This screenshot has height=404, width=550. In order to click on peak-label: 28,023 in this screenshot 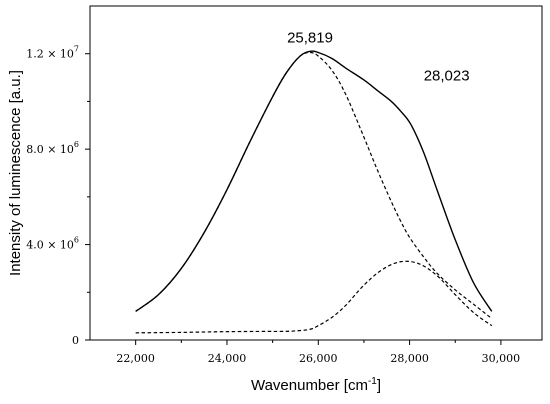, I will do `click(447, 75)`.